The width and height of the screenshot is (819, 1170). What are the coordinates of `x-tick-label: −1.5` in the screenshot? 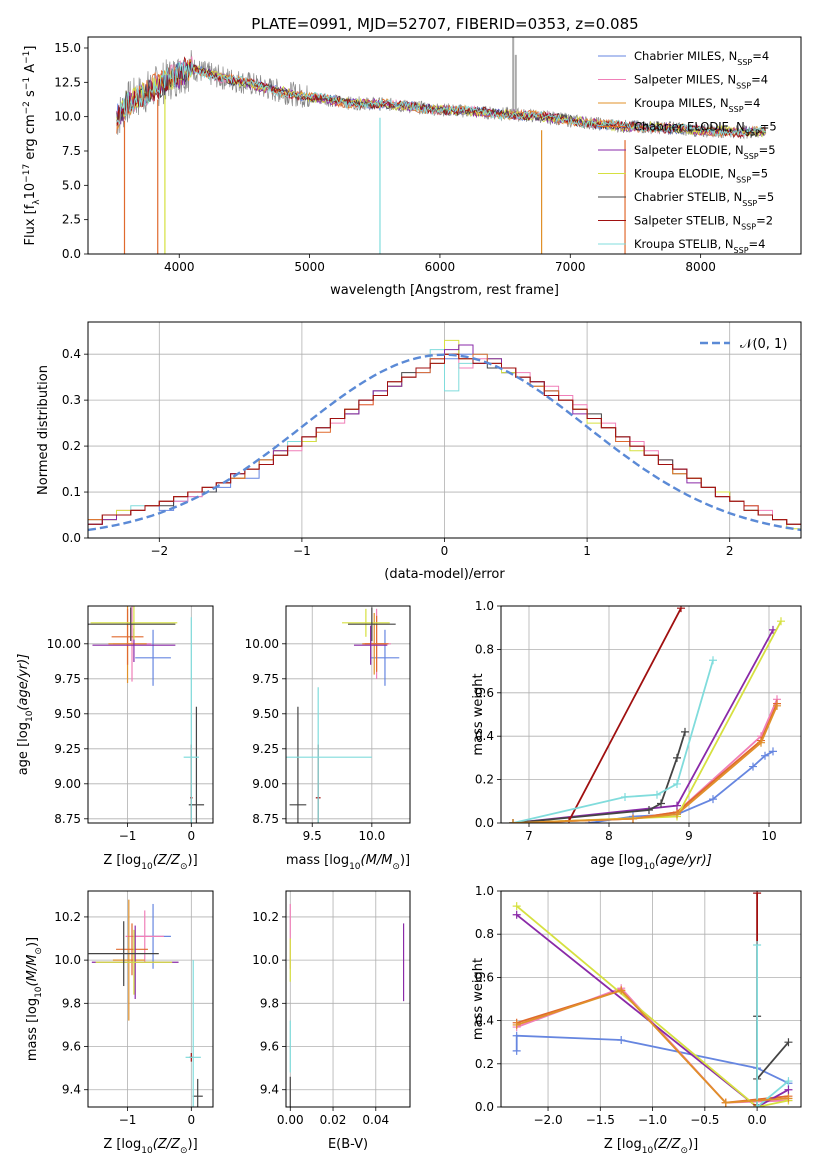 It's located at (600, 1120).